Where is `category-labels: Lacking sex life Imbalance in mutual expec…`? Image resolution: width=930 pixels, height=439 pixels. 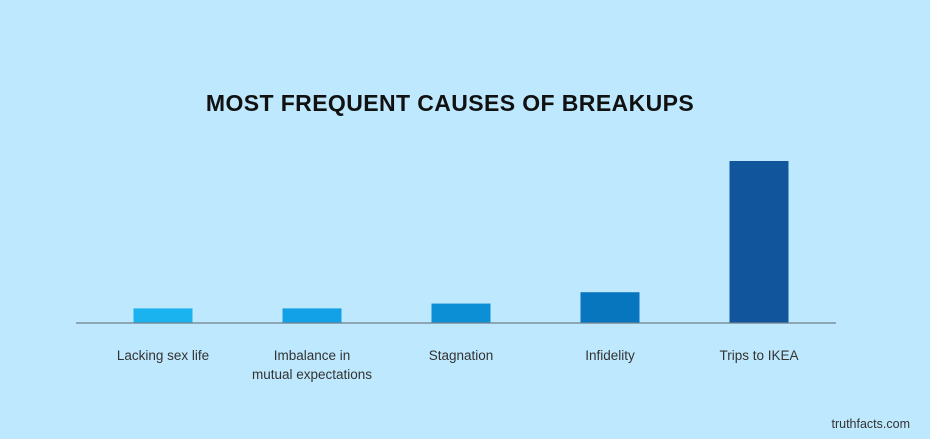
category-labels: Lacking sex life Imbalance in mutual expec… is located at coordinates (458, 365).